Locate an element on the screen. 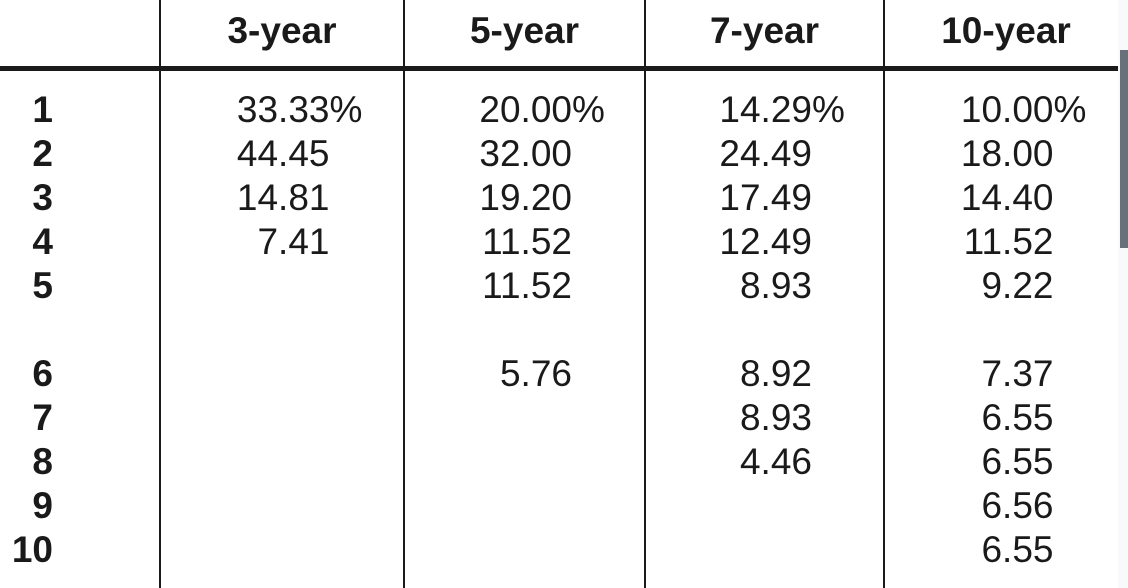  table-row: 9 6.56 is located at coordinates (564, 506).